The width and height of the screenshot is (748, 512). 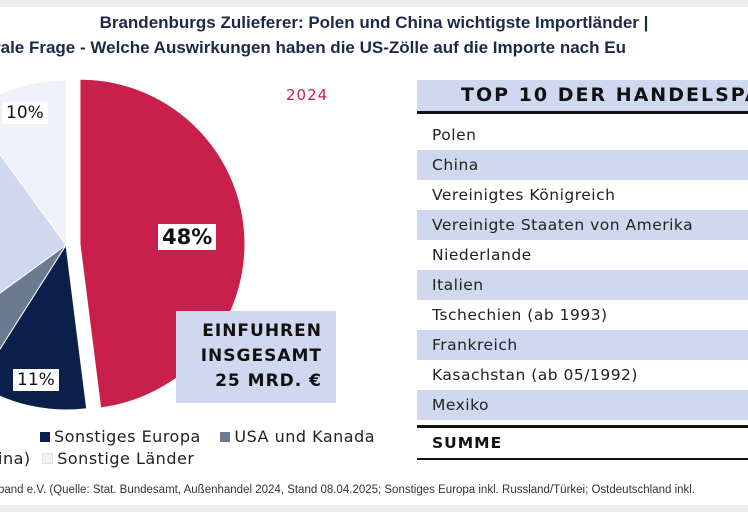 I want to click on legend-label: USA und Kanada, so click(x=305, y=436).